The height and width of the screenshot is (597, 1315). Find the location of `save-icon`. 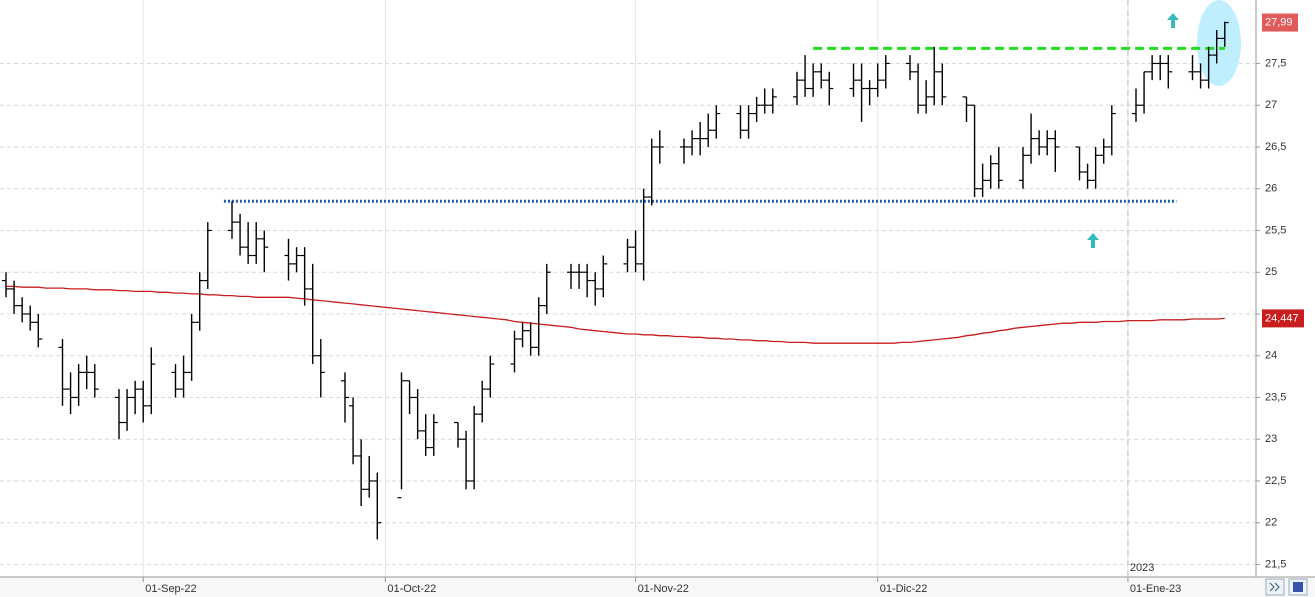

save-icon is located at coordinates (1298, 587).